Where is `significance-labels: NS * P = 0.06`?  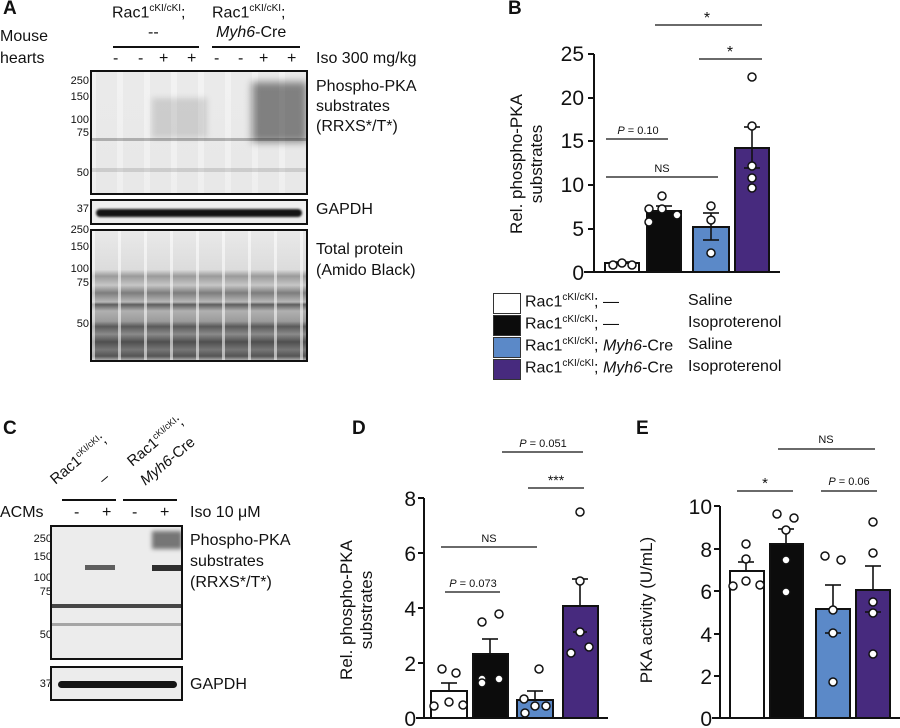
significance-labels: NS * P = 0.06 is located at coordinates (816, 463).